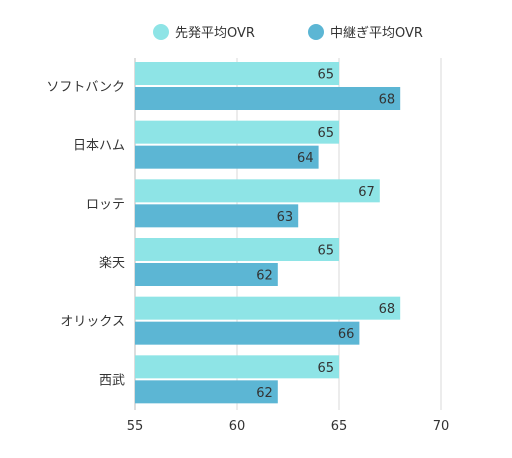  Describe the element at coordinates (441, 426) in the screenshot. I see `x-tick-label: 70` at that location.